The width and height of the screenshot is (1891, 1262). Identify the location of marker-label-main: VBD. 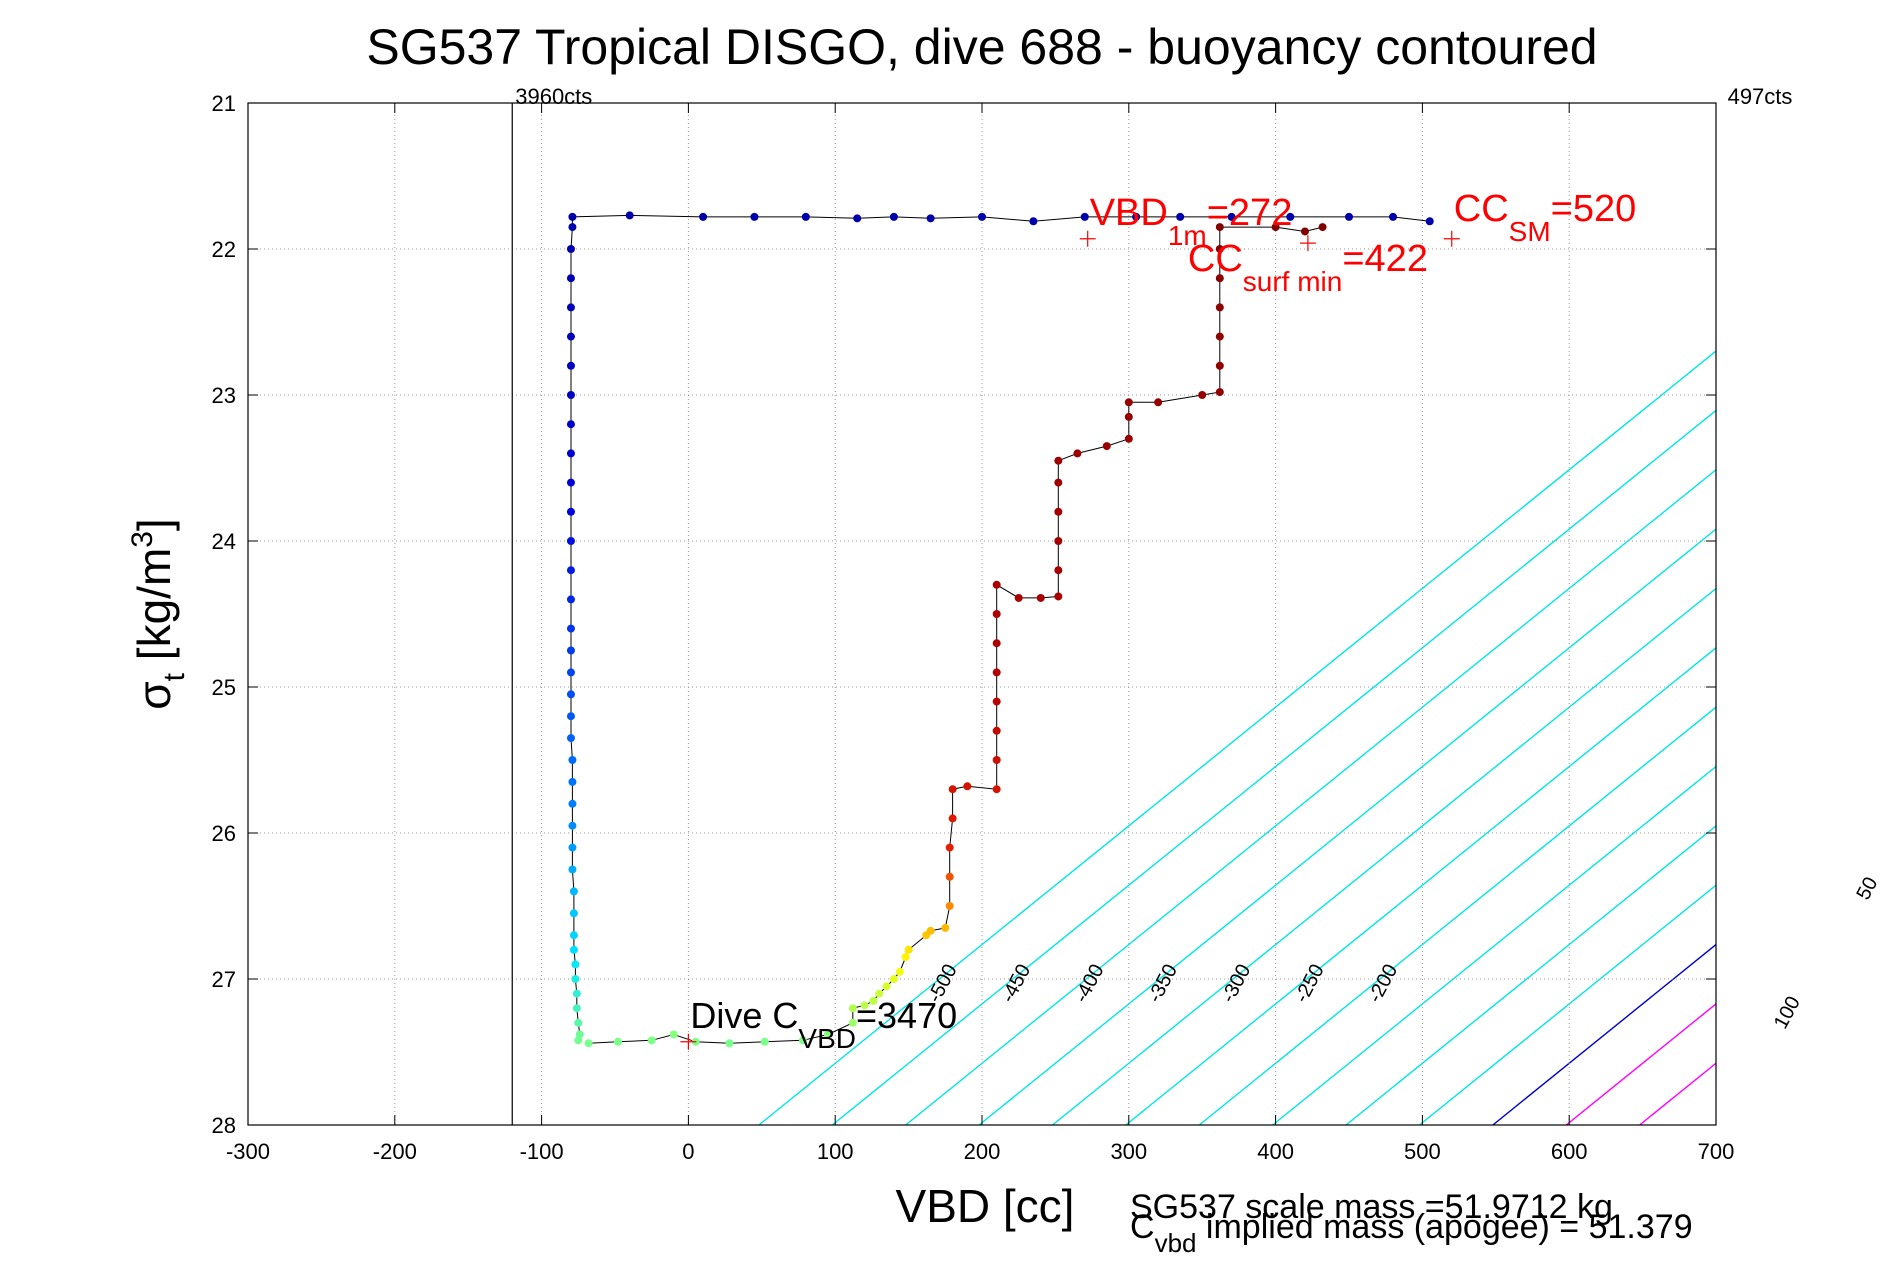
(1129, 213).